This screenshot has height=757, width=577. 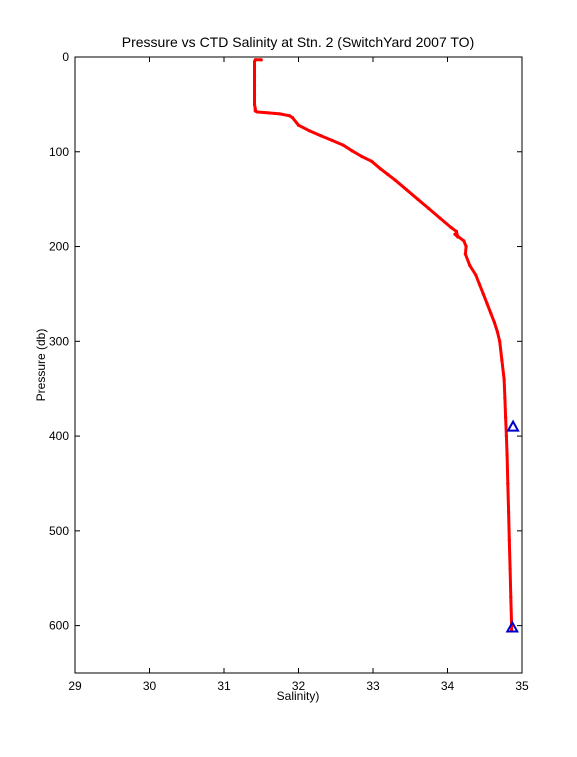 What do you see at coordinates (448, 686) in the screenshot?
I see `x-tick-label: 34` at bounding box center [448, 686].